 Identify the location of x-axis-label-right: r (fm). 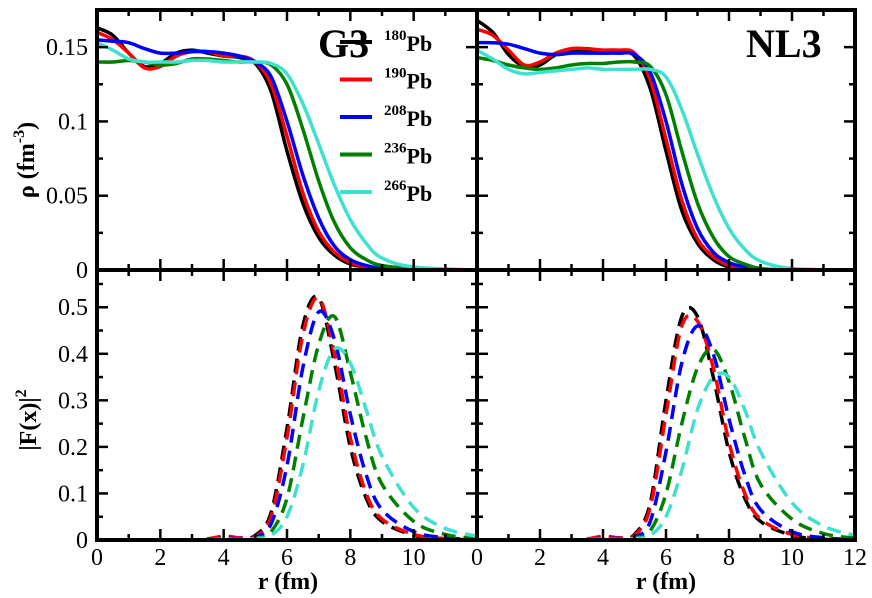
(666, 582).